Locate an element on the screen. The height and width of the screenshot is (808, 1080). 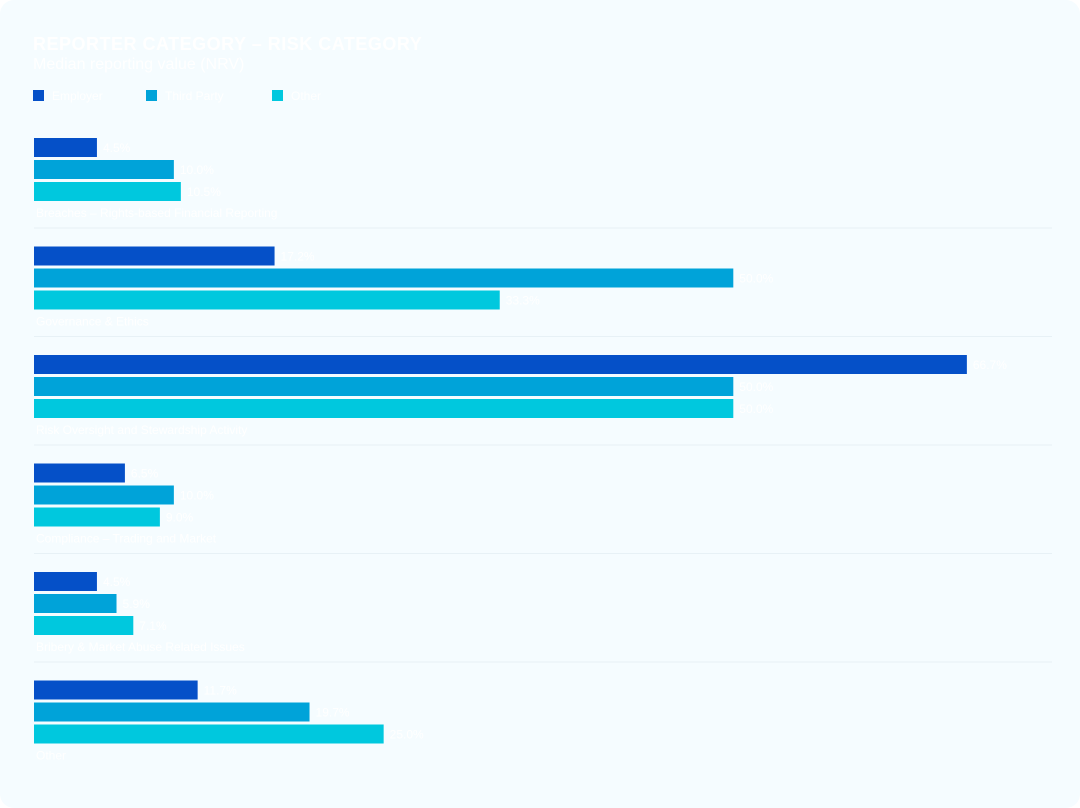
category-label-6: Other is located at coordinates (51, 756).